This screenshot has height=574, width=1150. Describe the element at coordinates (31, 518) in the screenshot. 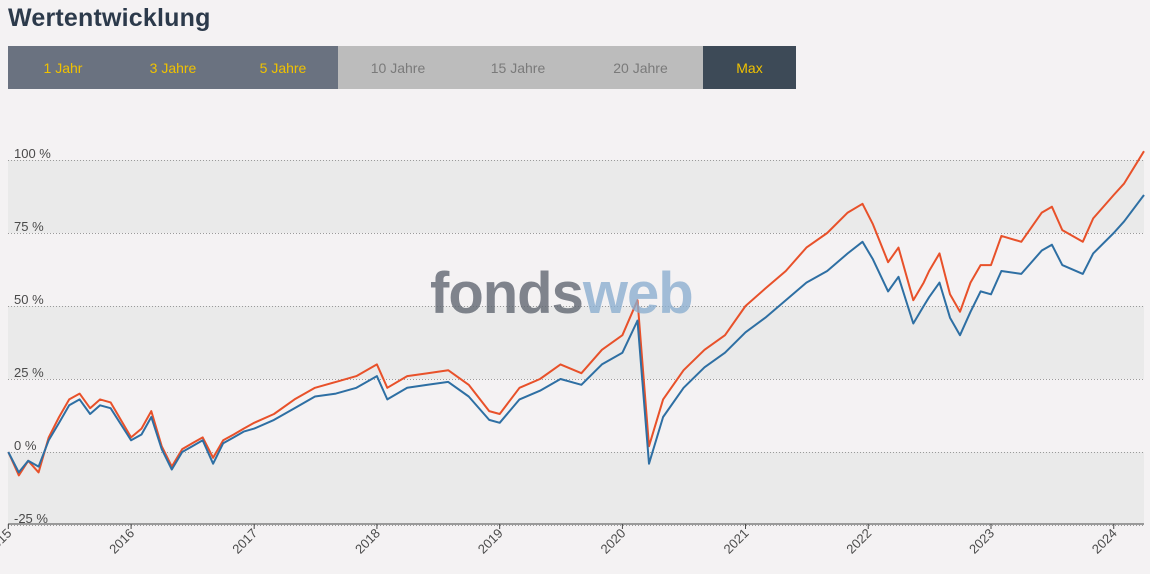

I see `y-tick-label: -25 %` at that location.